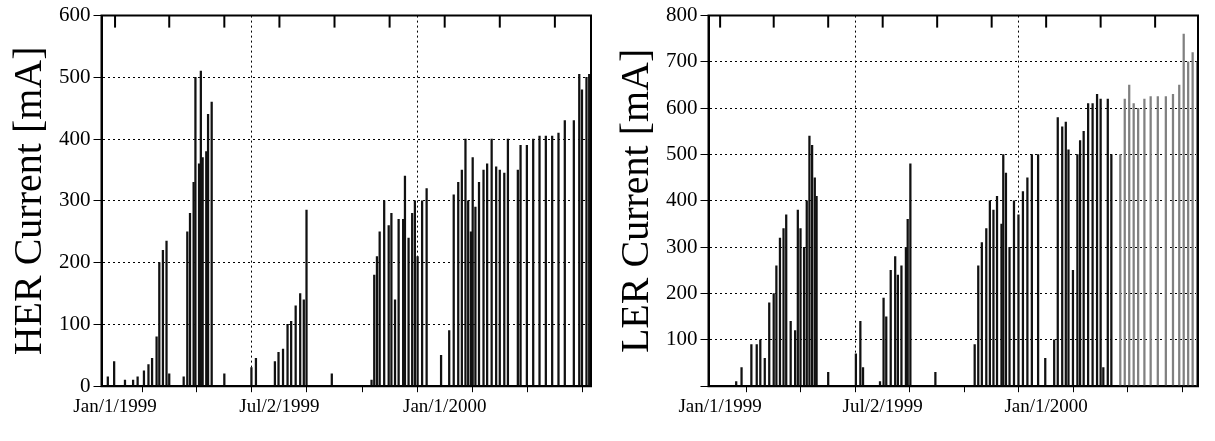 This screenshot has width=1215, height=441. I want to click on y-tick-label: 800, so click(682, 14).